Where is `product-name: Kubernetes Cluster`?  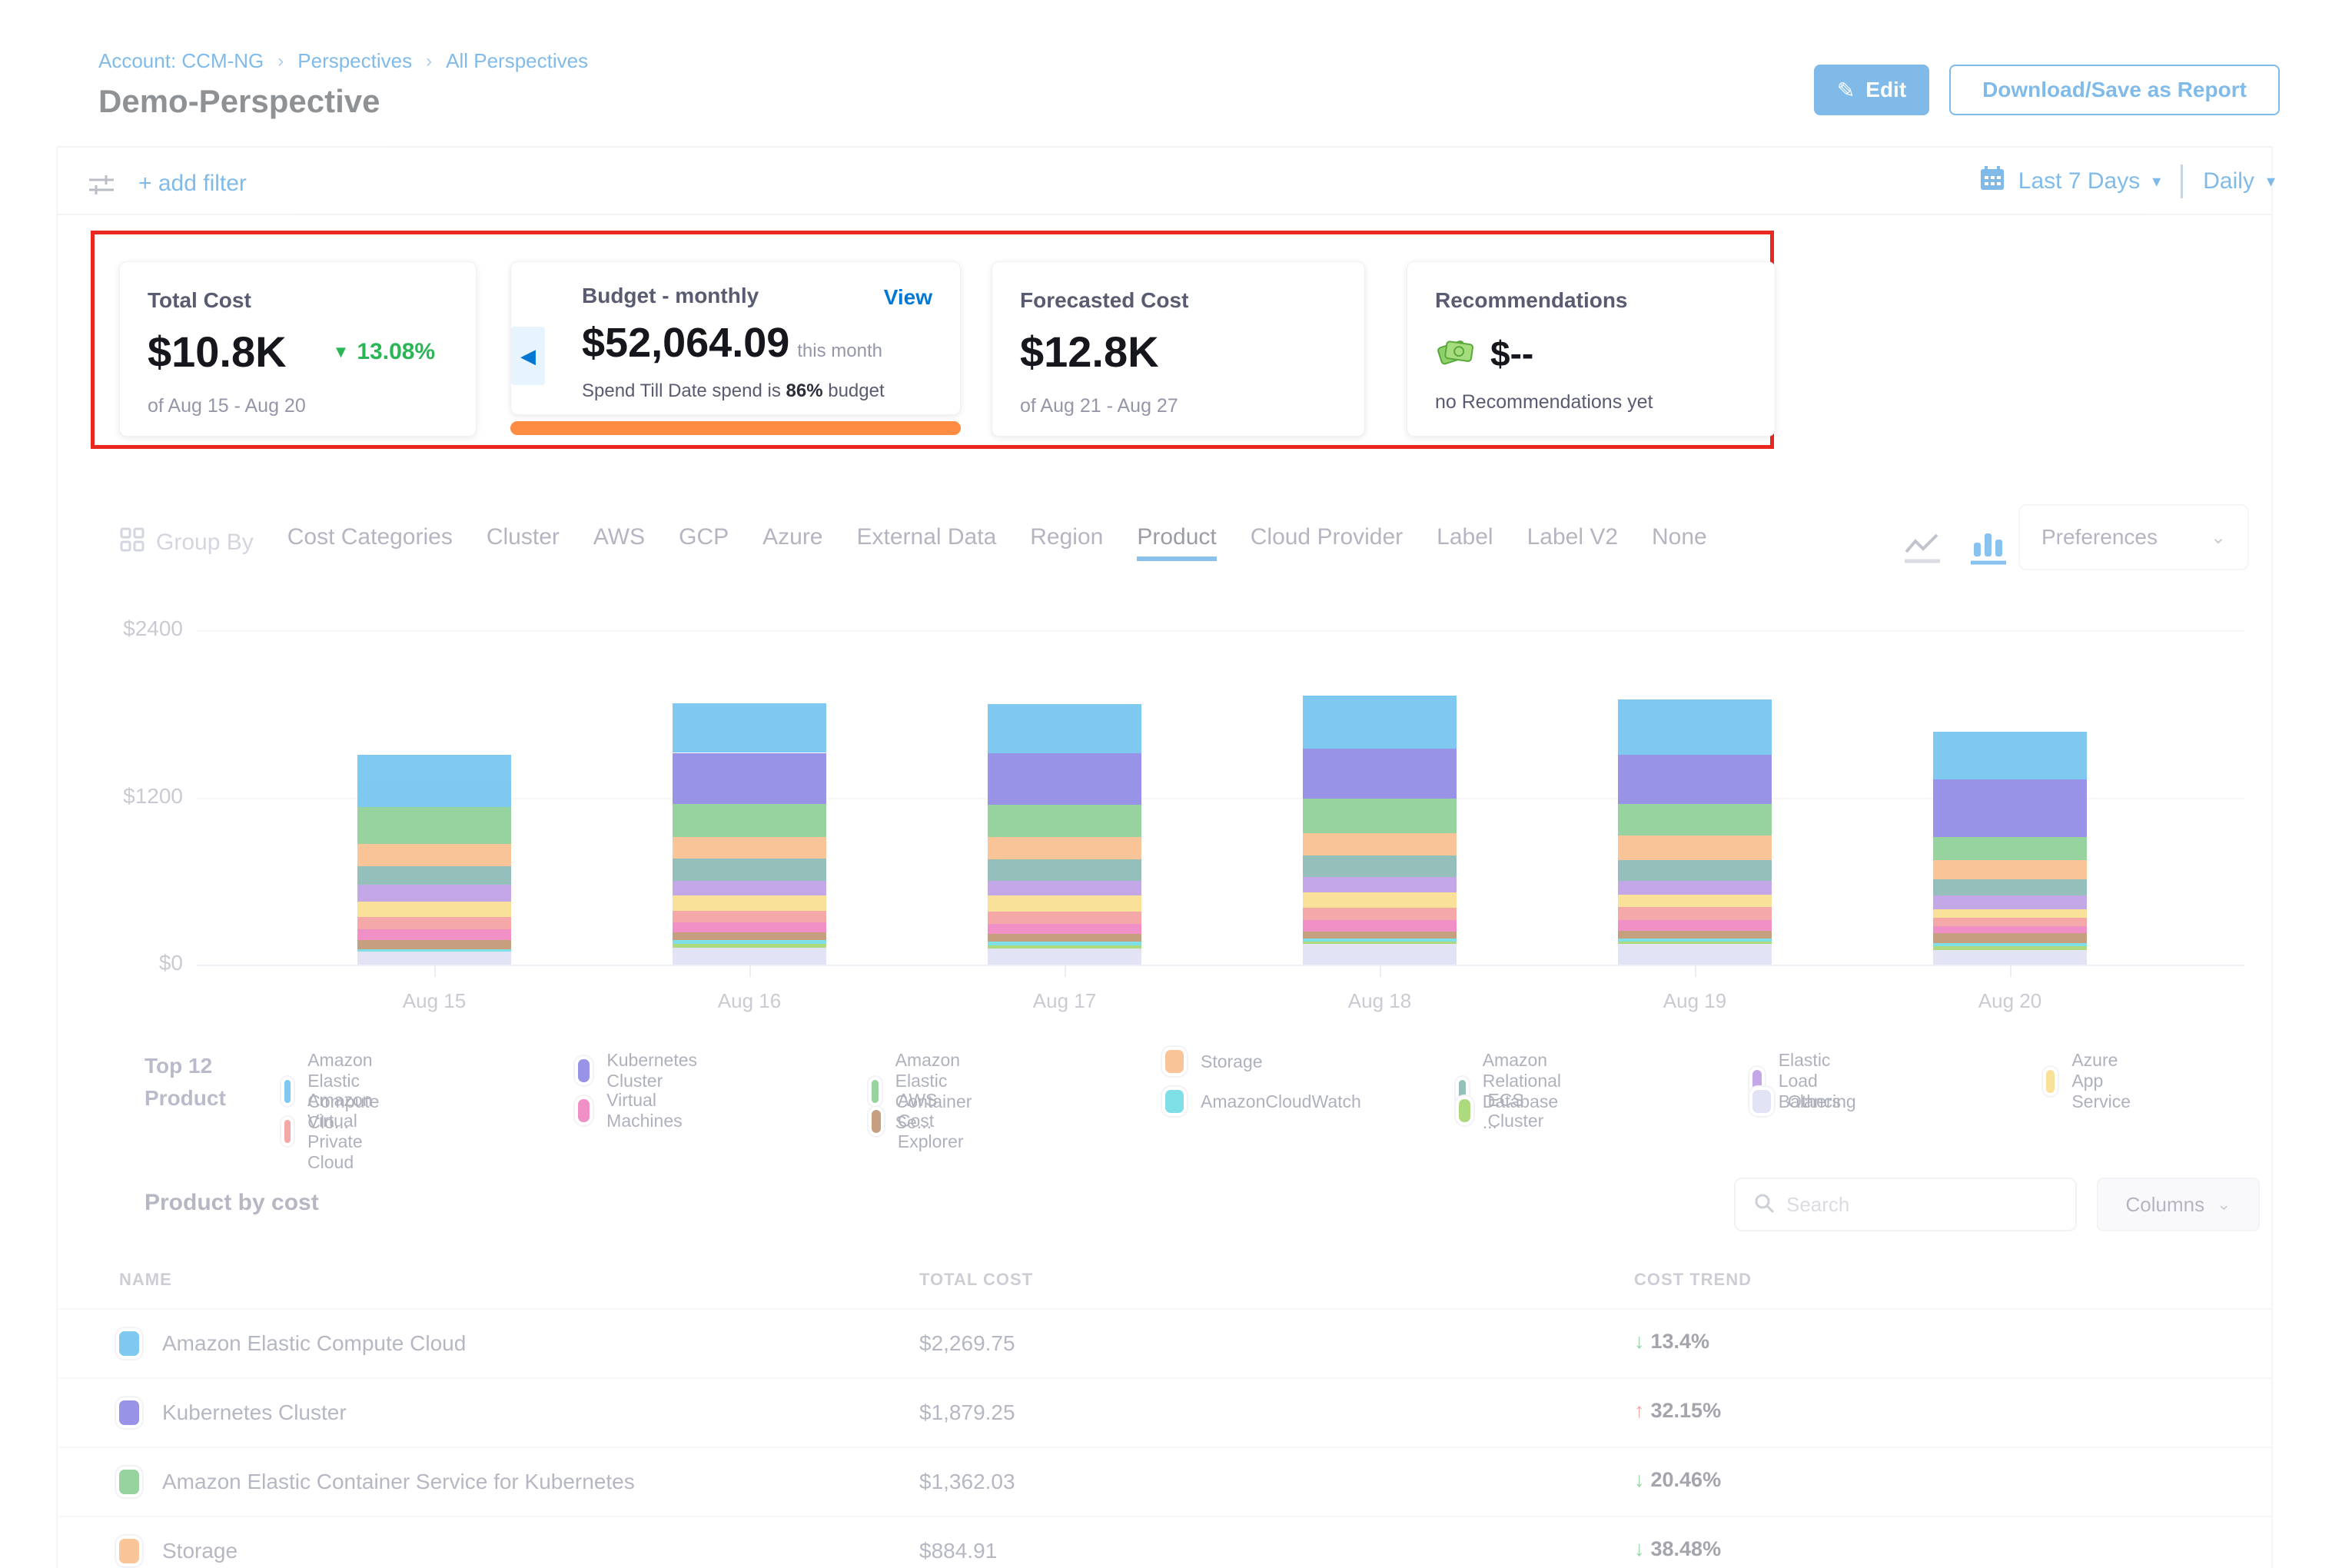
product-name: Kubernetes Cluster is located at coordinates (255, 1412).